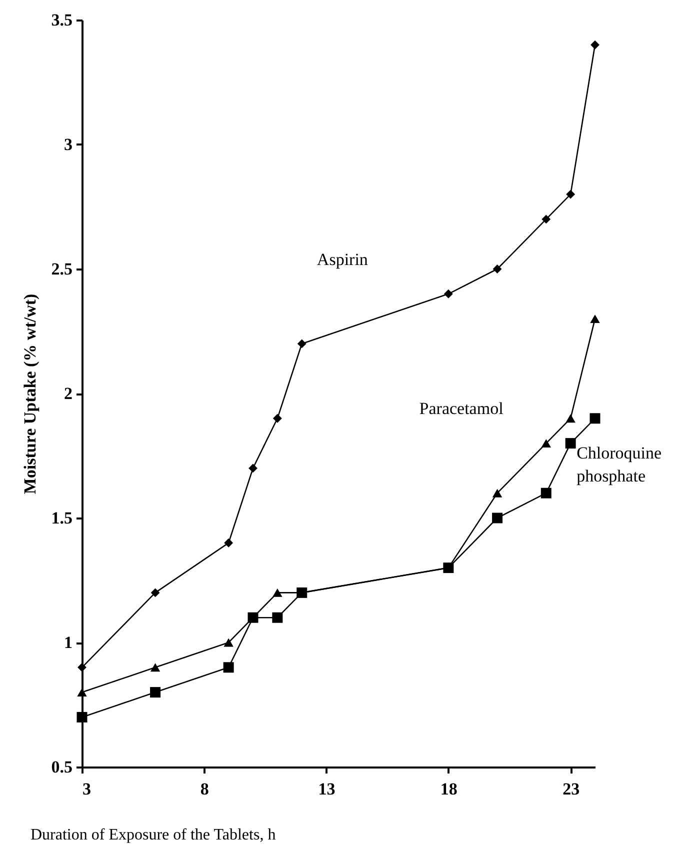 Image resolution: width=684 pixels, height=858 pixels. Describe the element at coordinates (571, 789) in the screenshot. I see `x-tick-label: 23` at that location.